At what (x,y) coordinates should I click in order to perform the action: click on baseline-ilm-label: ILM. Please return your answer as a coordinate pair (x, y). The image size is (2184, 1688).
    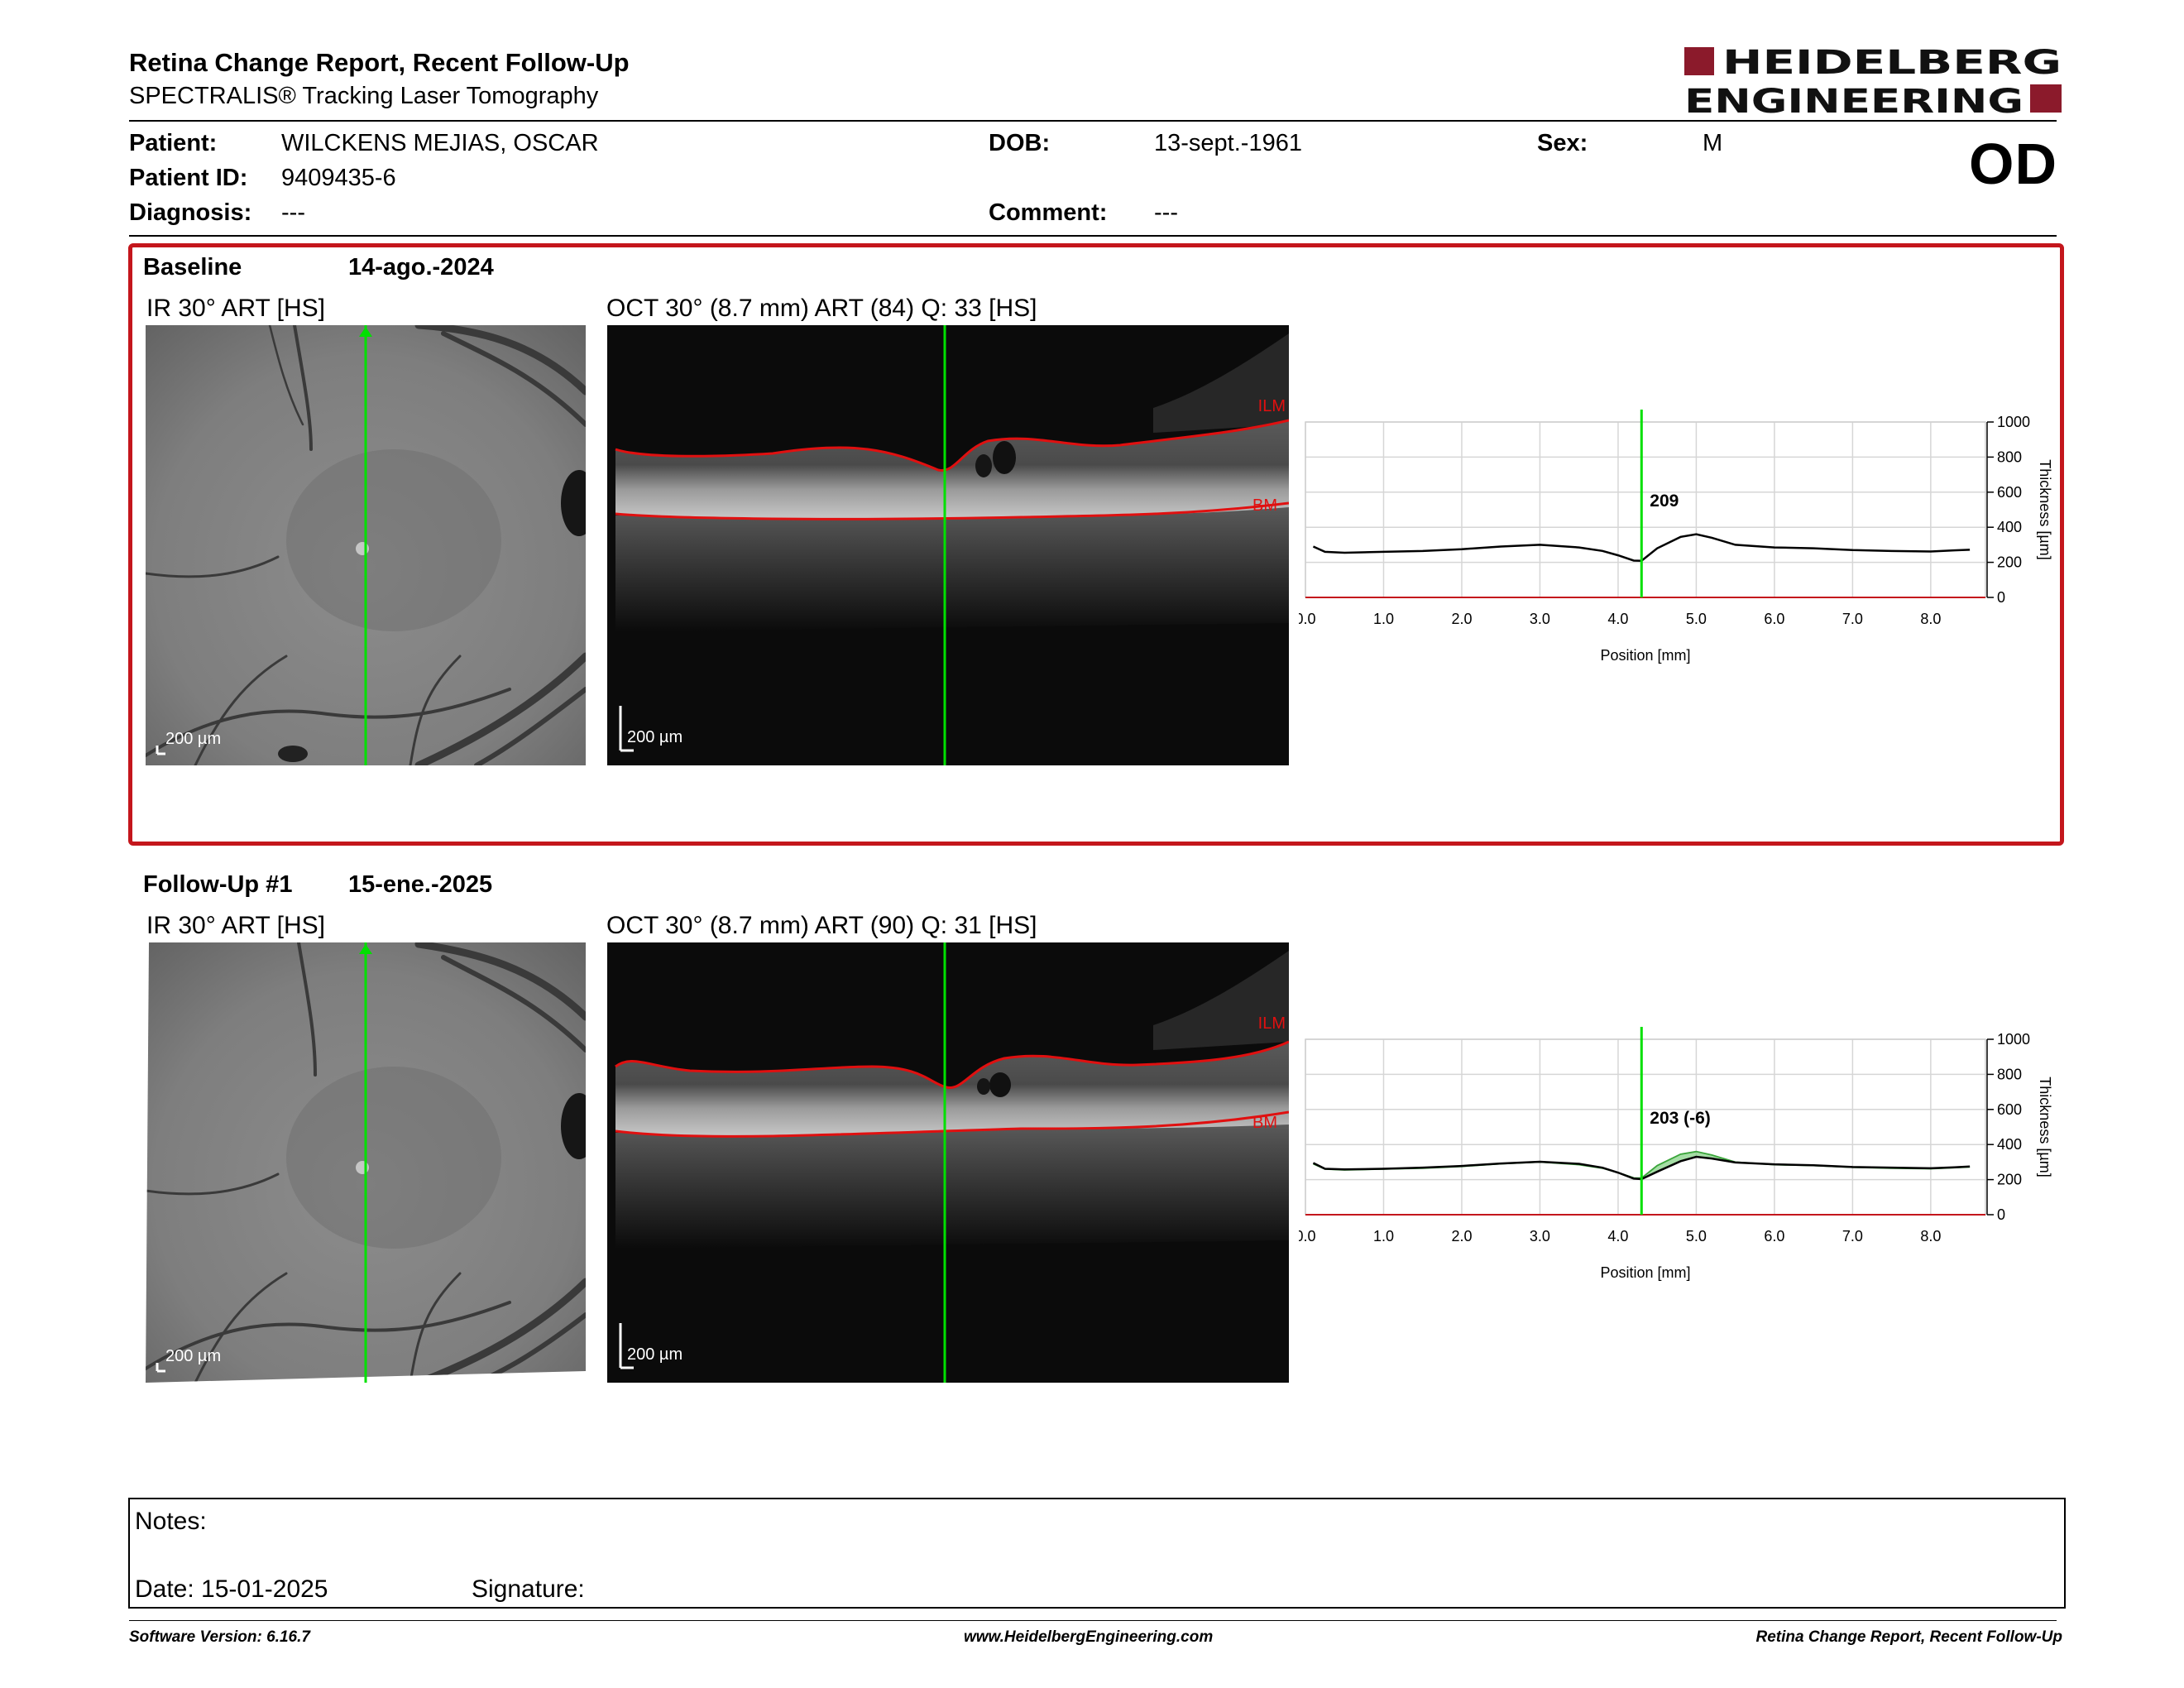
    Looking at the image, I should click on (1272, 406).